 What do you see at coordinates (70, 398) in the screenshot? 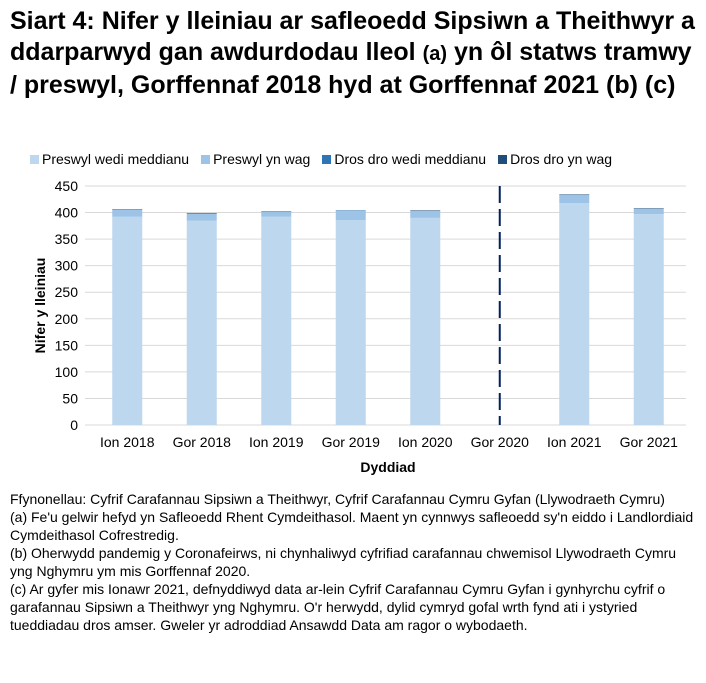
I see `y-tick-label: 50` at bounding box center [70, 398].